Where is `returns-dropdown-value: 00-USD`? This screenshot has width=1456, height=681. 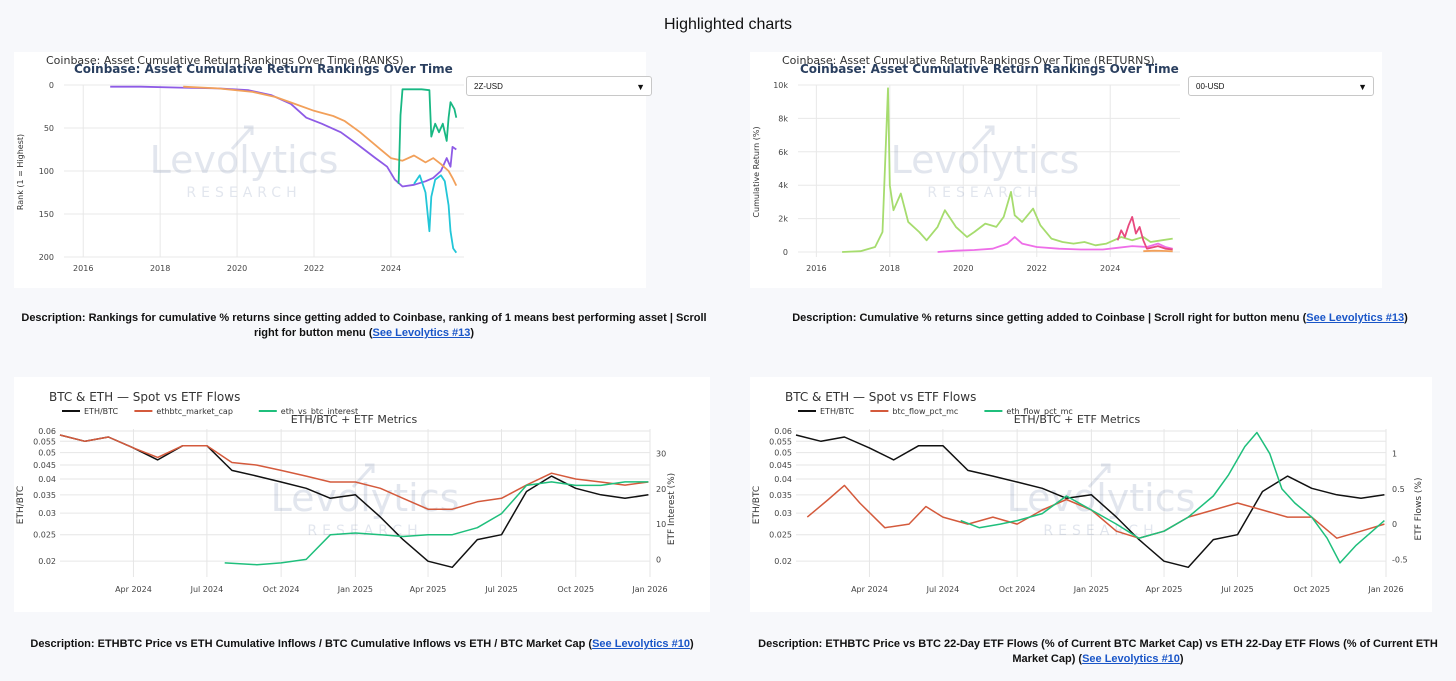
returns-dropdown-value: 00-USD is located at coordinates (1210, 86).